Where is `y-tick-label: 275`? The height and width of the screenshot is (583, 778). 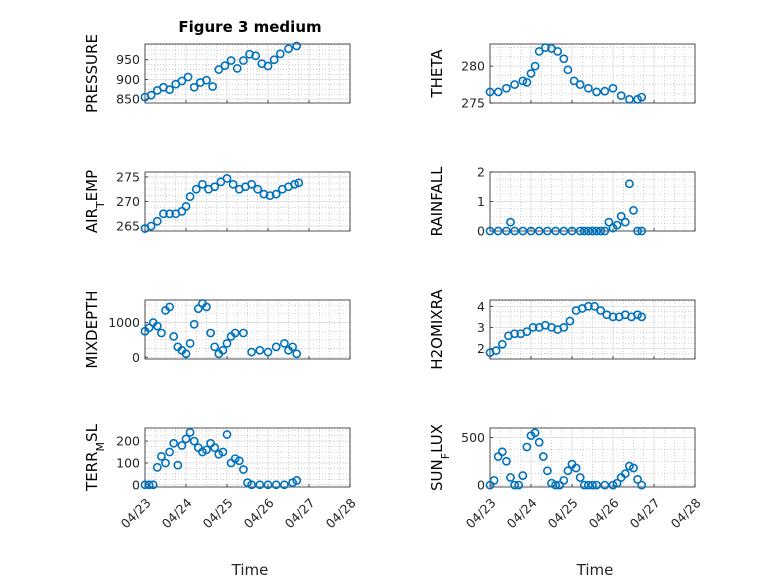
y-tick-label: 275 is located at coordinates (473, 103).